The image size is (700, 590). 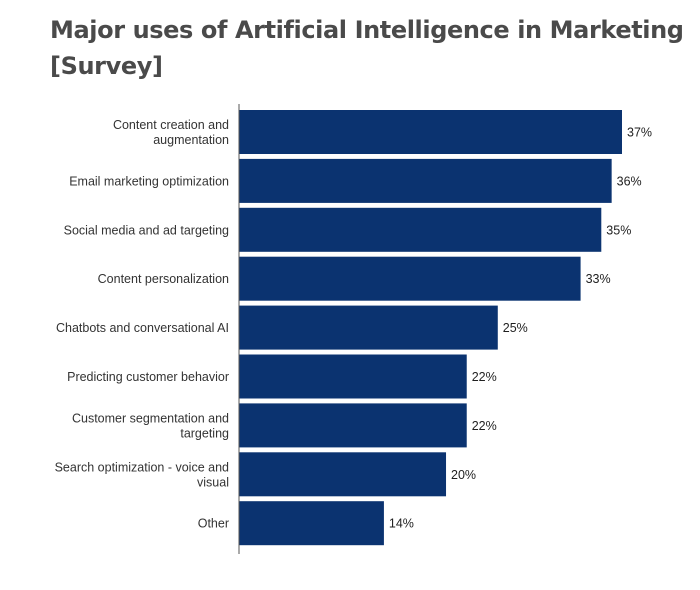 What do you see at coordinates (191, 140) in the screenshot?
I see `category-label-line: augmentation` at bounding box center [191, 140].